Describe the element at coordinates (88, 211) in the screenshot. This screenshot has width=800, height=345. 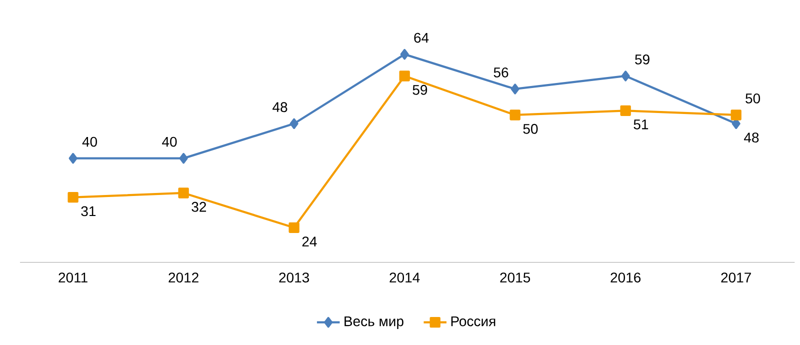
I see `data-label: 31` at that location.